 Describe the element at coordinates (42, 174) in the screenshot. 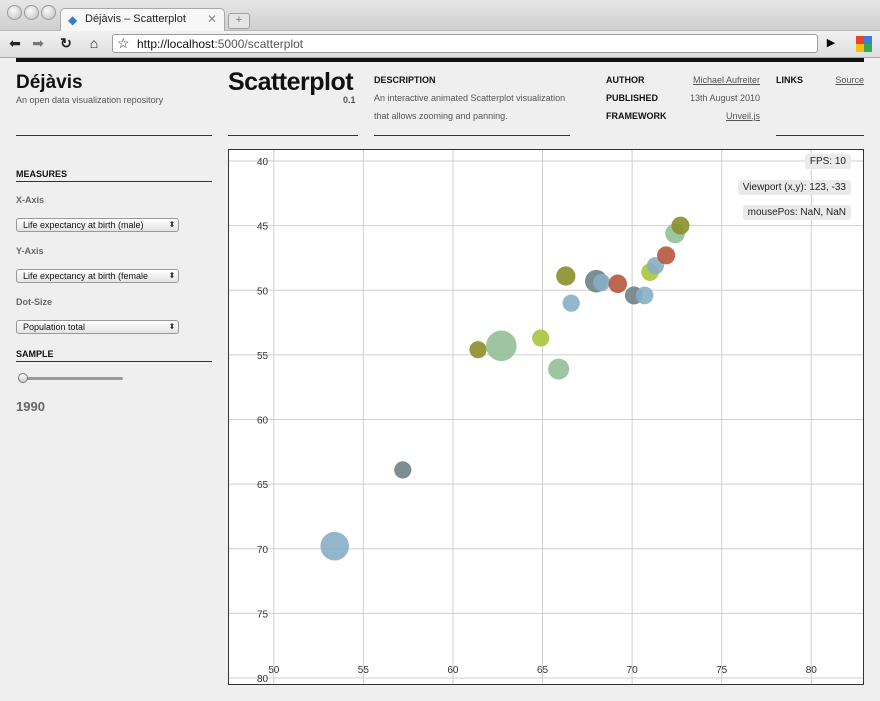

I see `measures-heading: MEASURES` at that location.